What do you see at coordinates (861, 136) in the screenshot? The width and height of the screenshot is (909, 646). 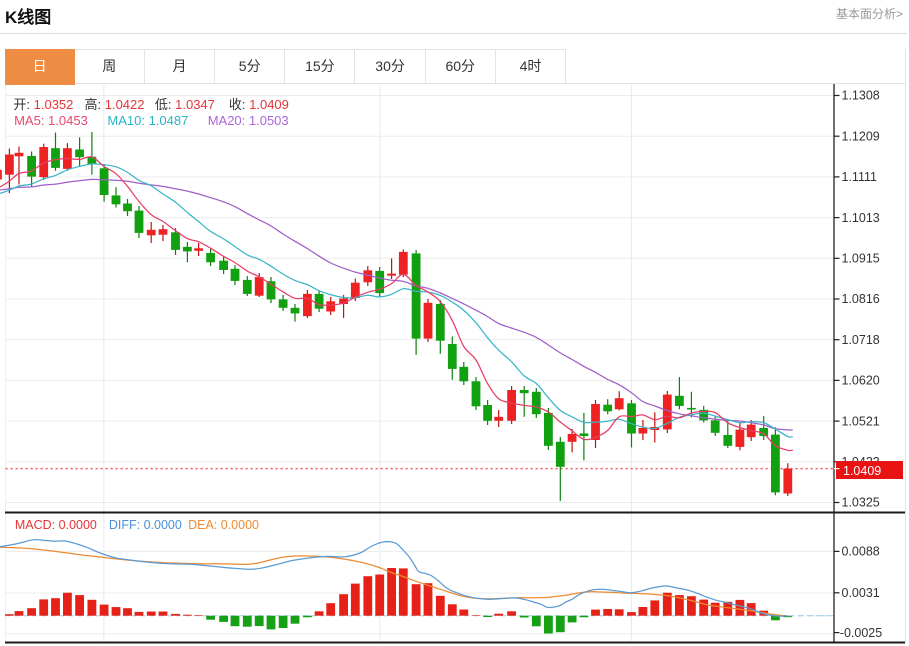 I see `svg-text: 1.1209` at bounding box center [861, 136].